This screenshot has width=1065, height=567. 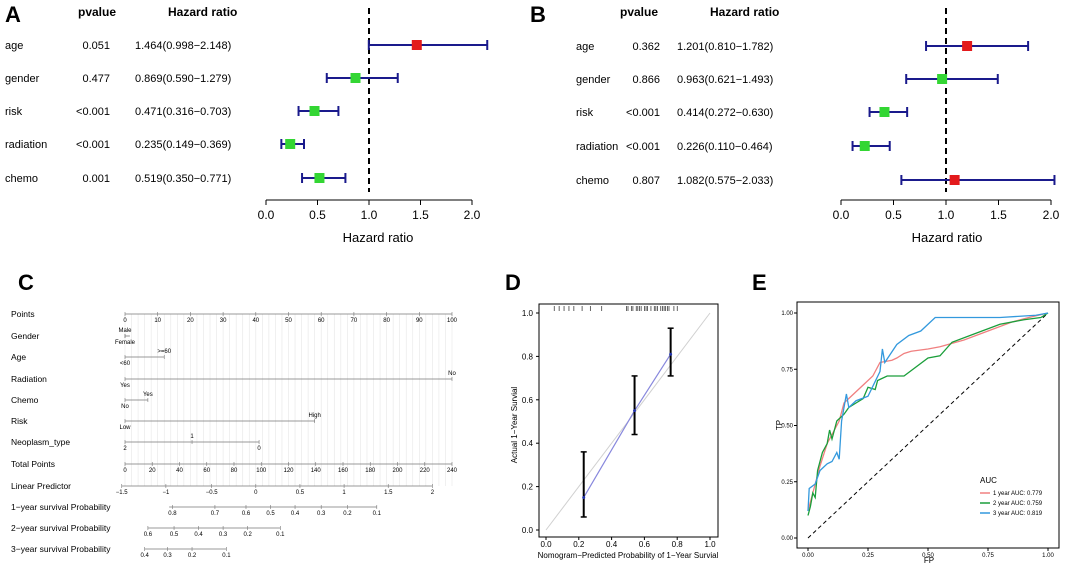 What do you see at coordinates (157, 321) in the screenshot?
I see `nomogram-tick-label: 10` at bounding box center [157, 321].